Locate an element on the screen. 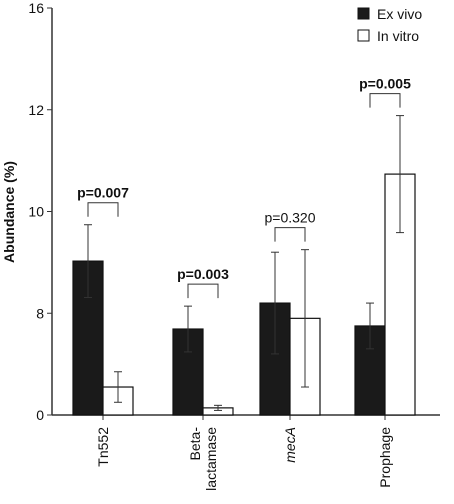 This screenshot has height=504, width=454. x-tick-label: Prophage is located at coordinates (385, 457).